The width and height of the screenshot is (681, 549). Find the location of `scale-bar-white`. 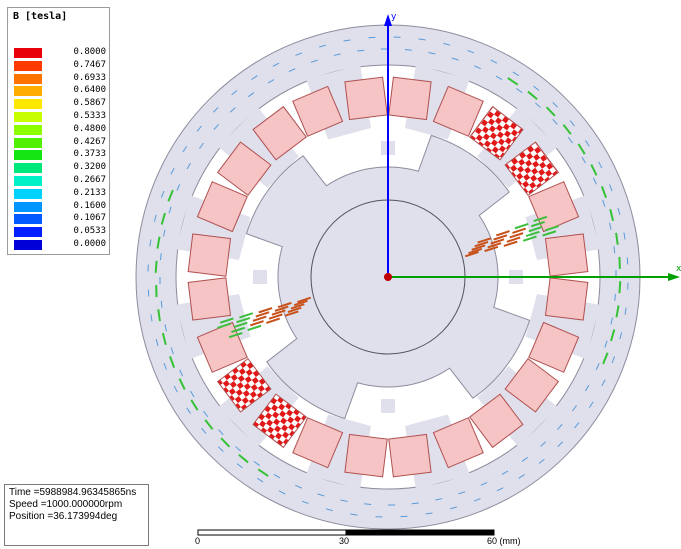

scale-bar-white is located at coordinates (272, 532).